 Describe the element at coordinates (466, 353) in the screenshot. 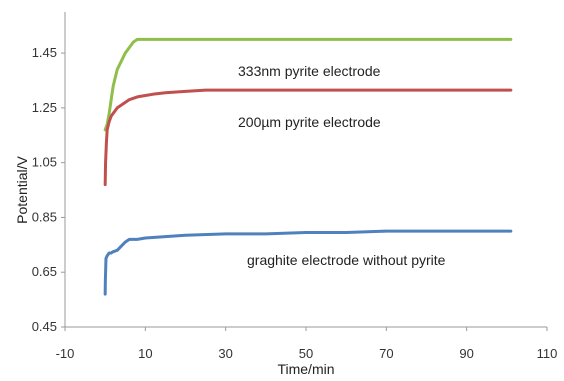

I see `x-tick-label: 90` at that location.